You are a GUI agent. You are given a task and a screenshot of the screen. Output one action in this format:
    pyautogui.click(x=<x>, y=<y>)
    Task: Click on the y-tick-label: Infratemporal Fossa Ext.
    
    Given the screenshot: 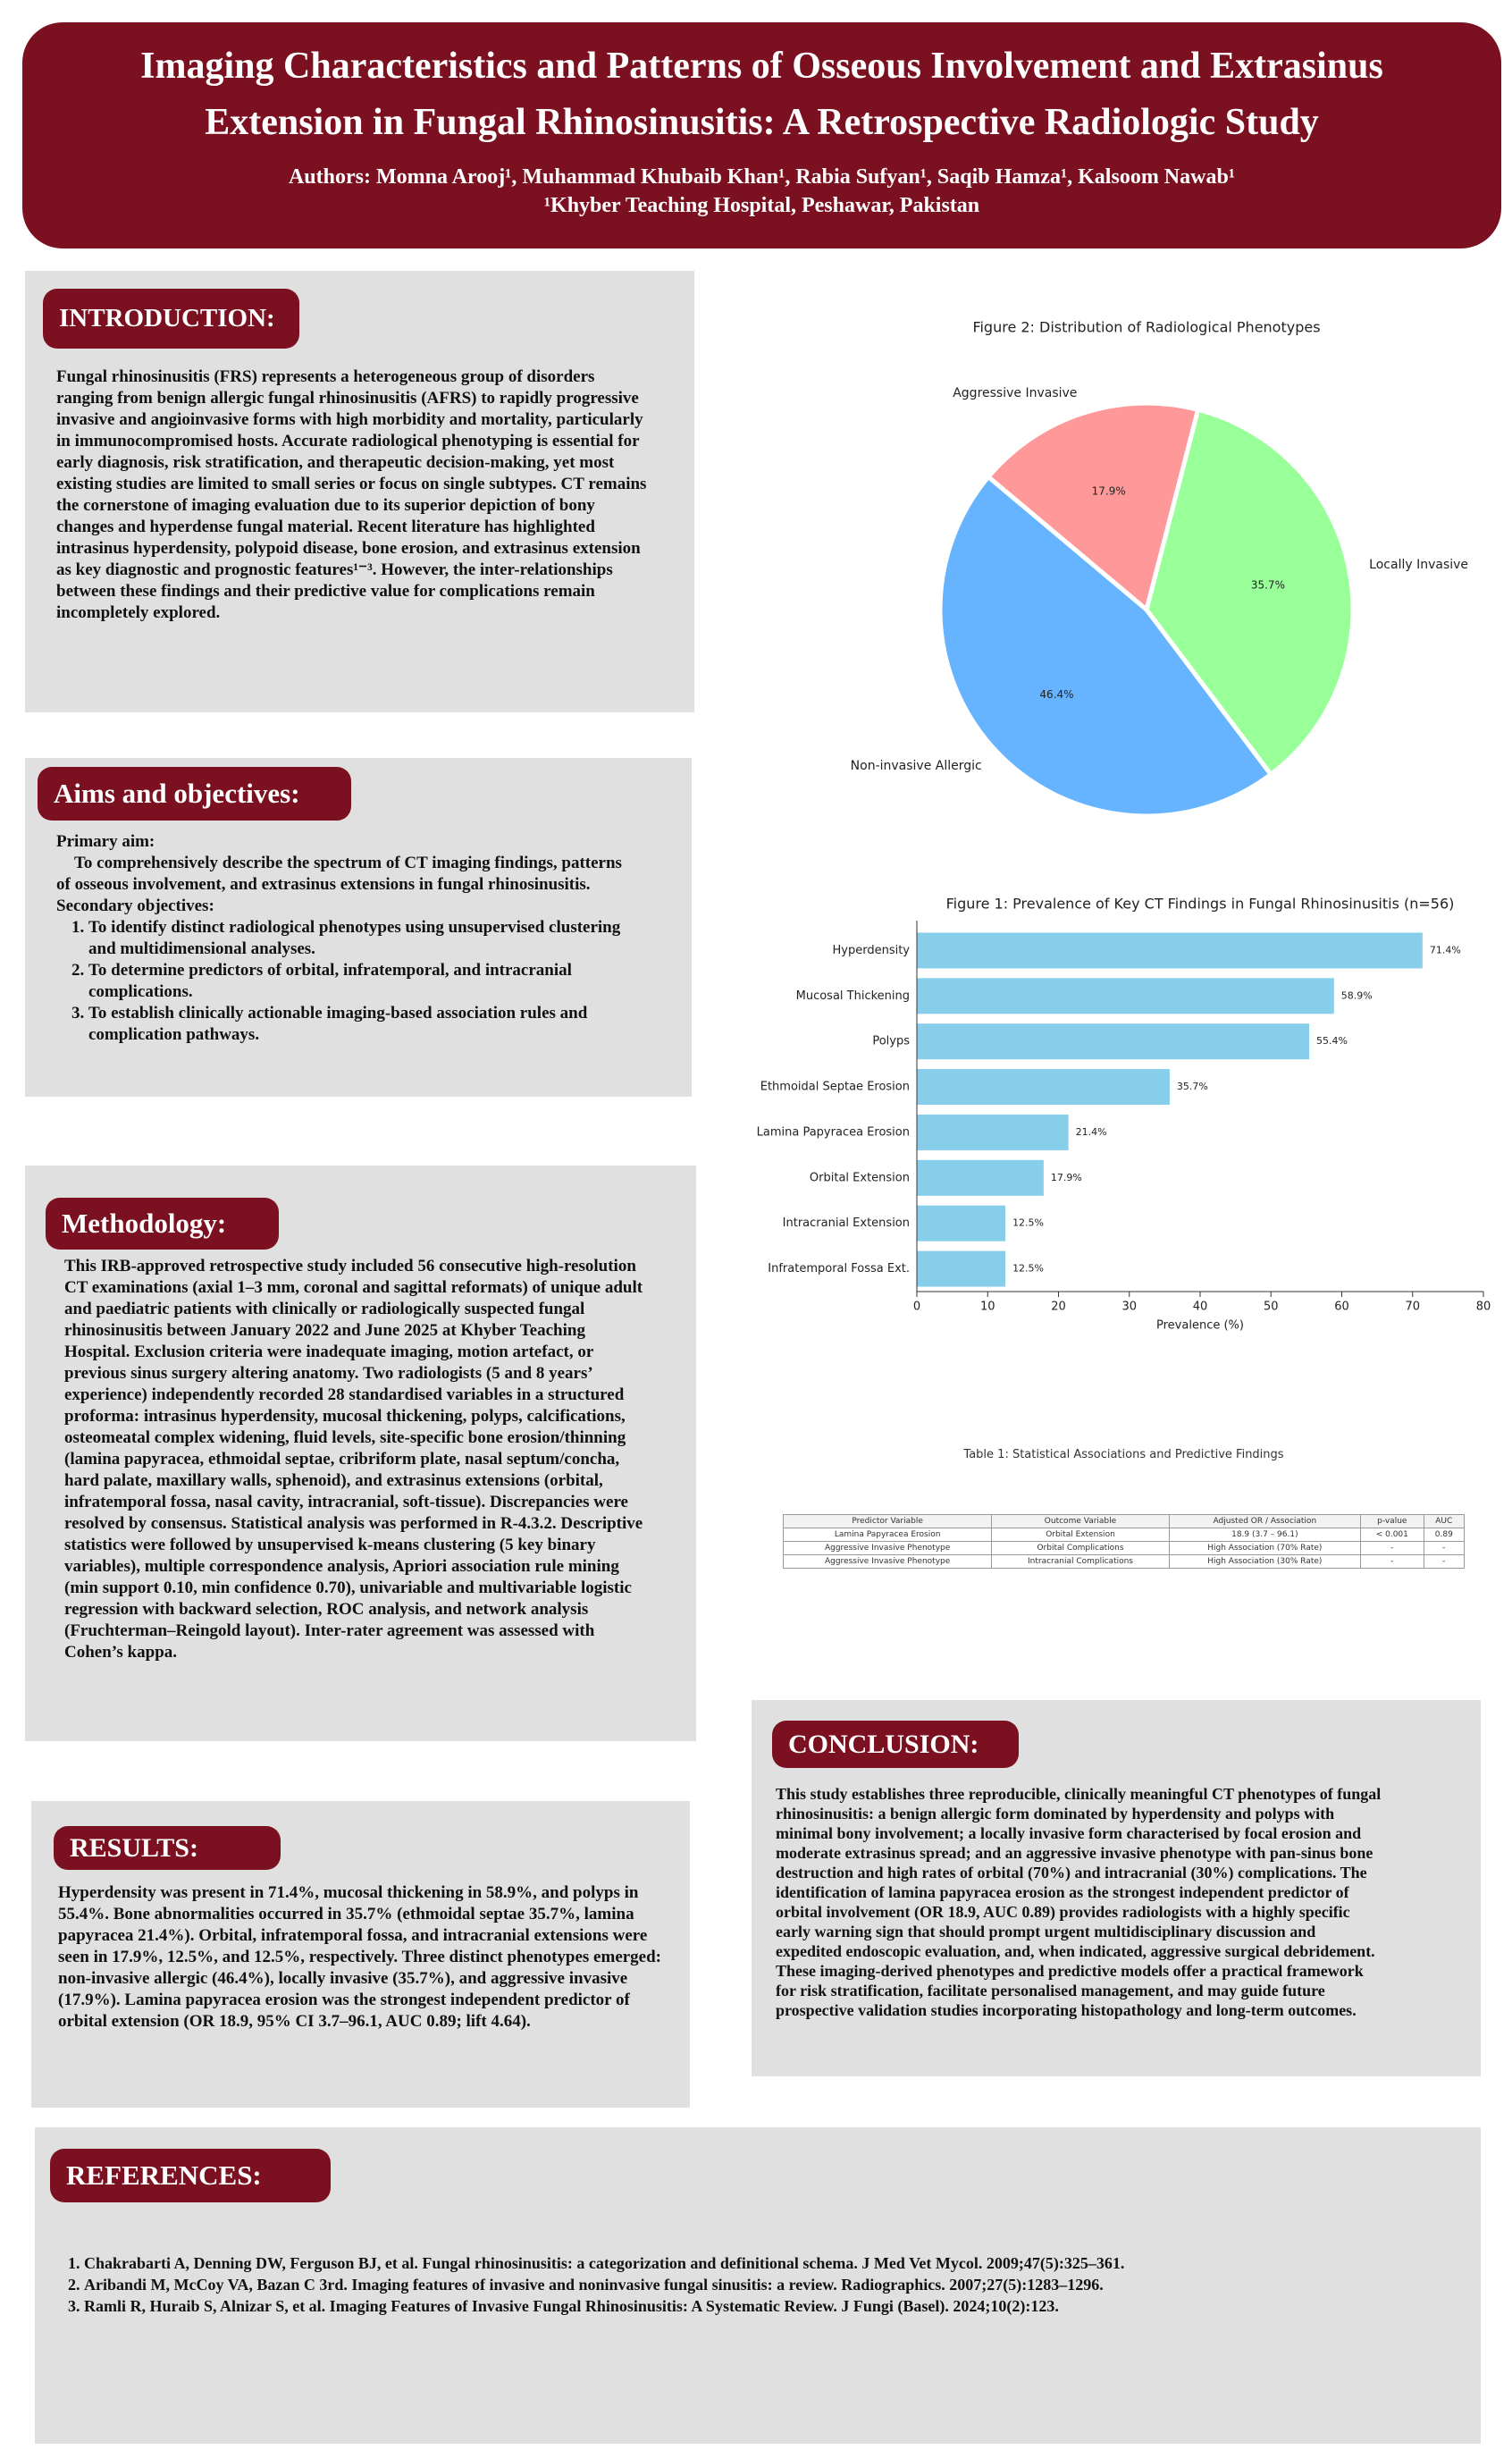 What is the action you would take?
    pyautogui.click(x=839, y=1268)
    